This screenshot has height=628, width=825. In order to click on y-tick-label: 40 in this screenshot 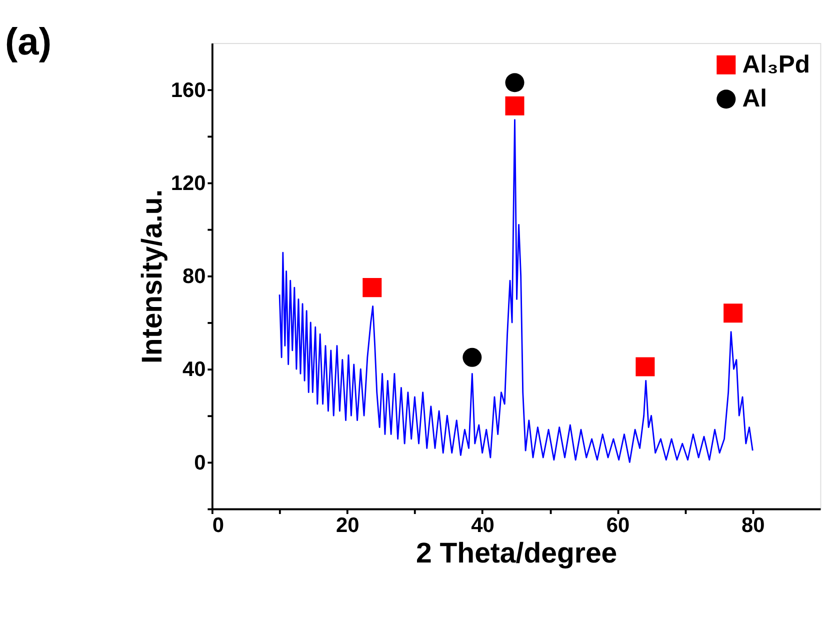, I will do `click(194, 370)`.